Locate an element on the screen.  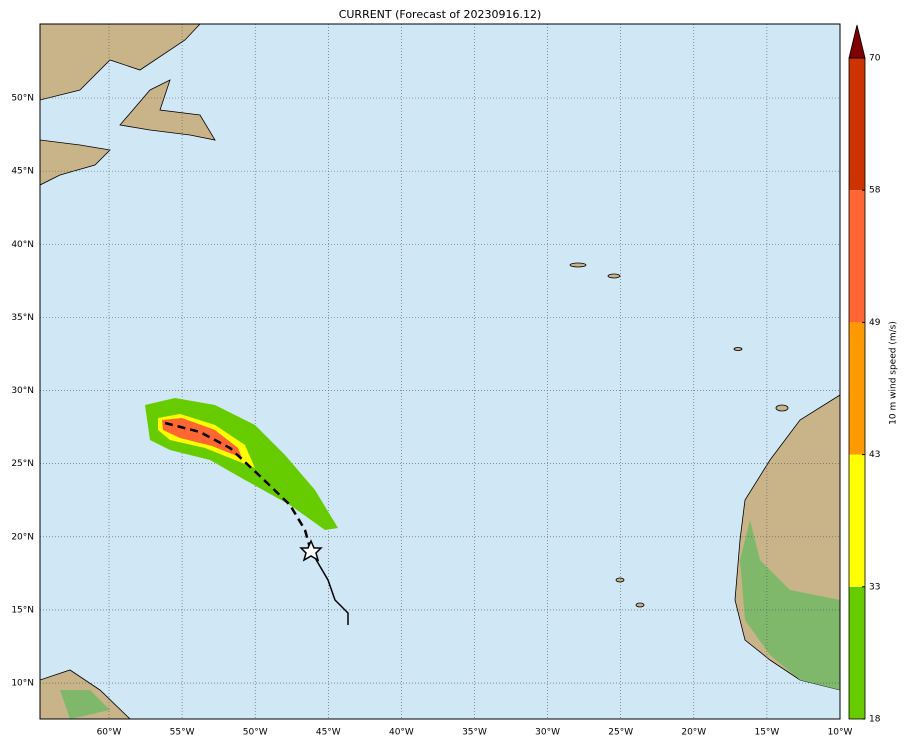
colorbar-tick-label: 33 is located at coordinates (874, 587).